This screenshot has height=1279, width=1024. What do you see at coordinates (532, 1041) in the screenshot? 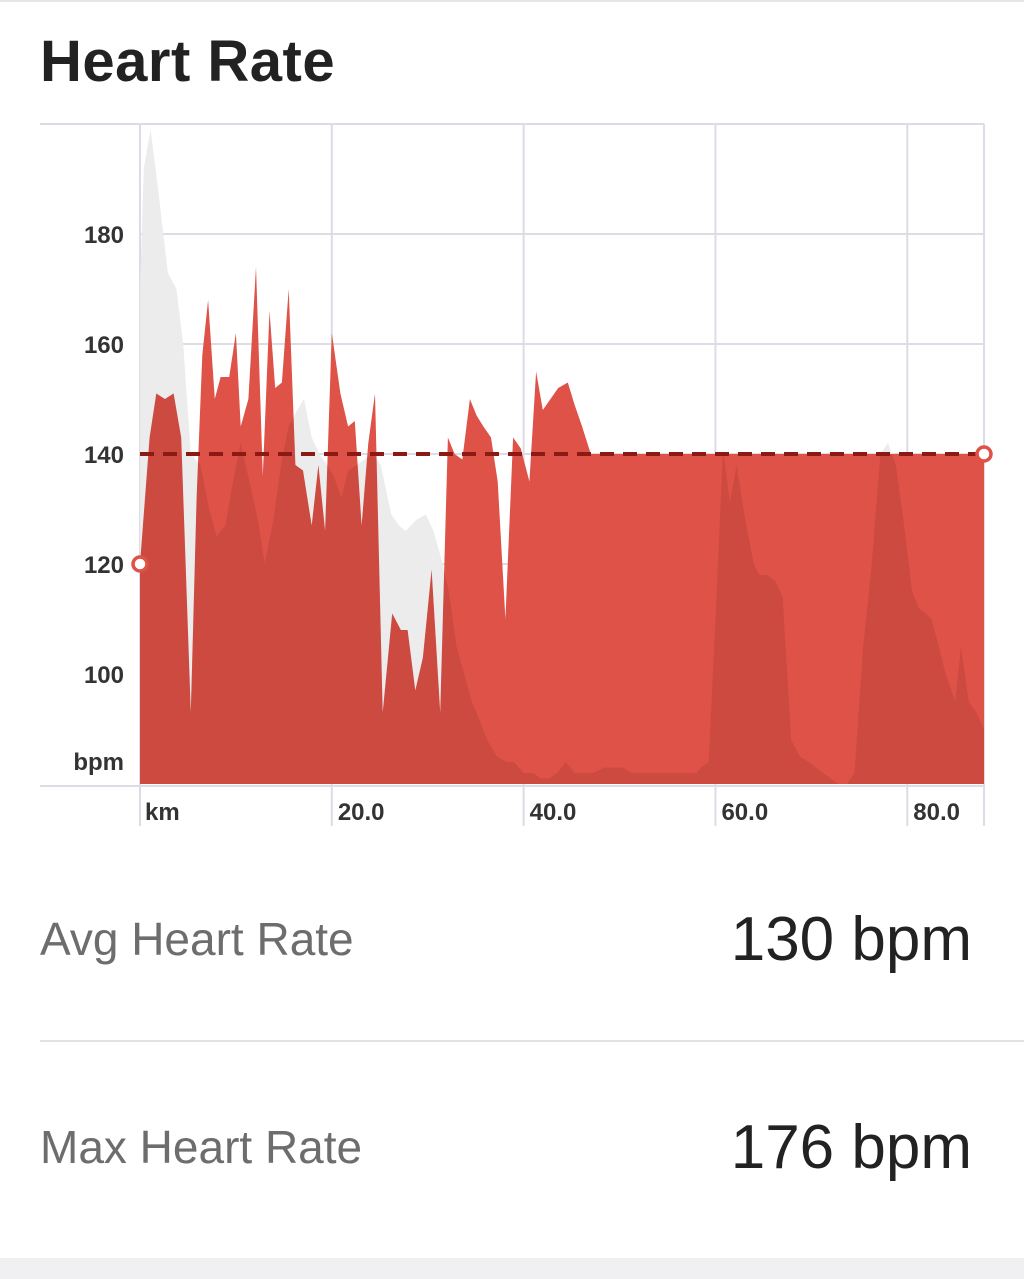
I see `divider` at bounding box center [532, 1041].